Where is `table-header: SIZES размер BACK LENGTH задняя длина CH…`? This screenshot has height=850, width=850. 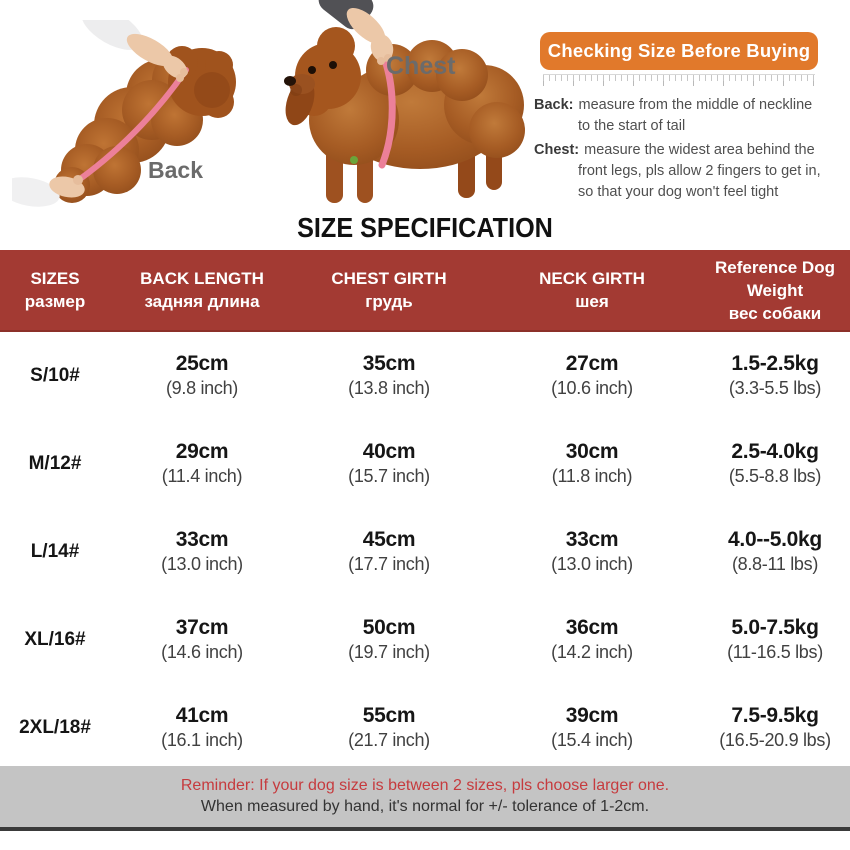
table-header: SIZES размер BACK LENGTH задняя длина CH… is located at coordinates (425, 291).